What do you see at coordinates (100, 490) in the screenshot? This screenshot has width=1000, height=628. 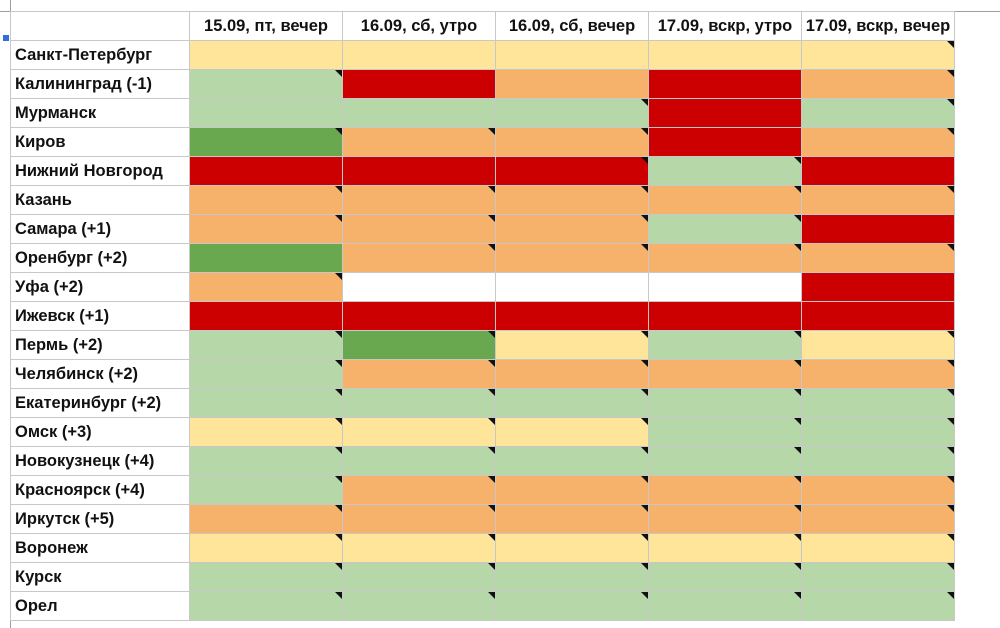 I see `city-name-cell: Красноярск (+4)` at bounding box center [100, 490].